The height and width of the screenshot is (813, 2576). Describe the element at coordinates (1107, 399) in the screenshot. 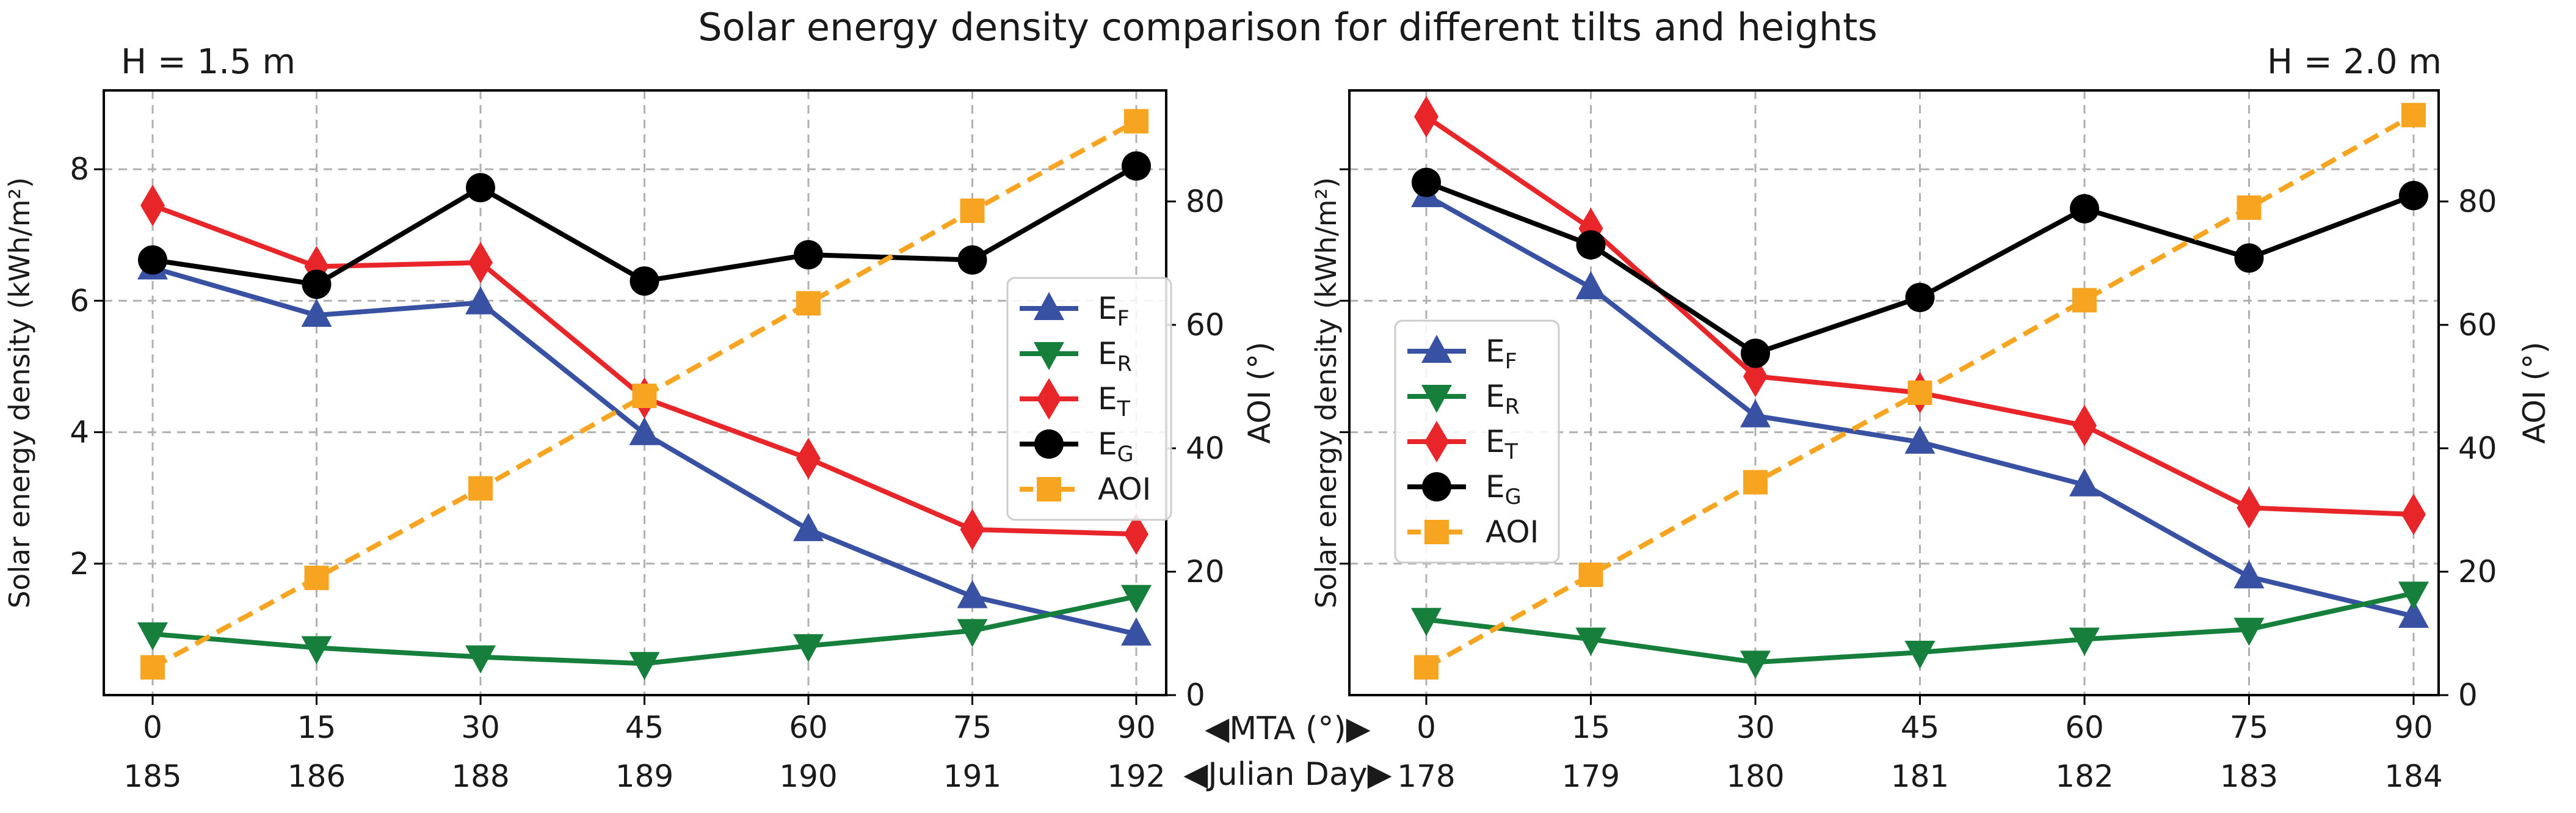

I see `legend-label-et-main: E` at that location.